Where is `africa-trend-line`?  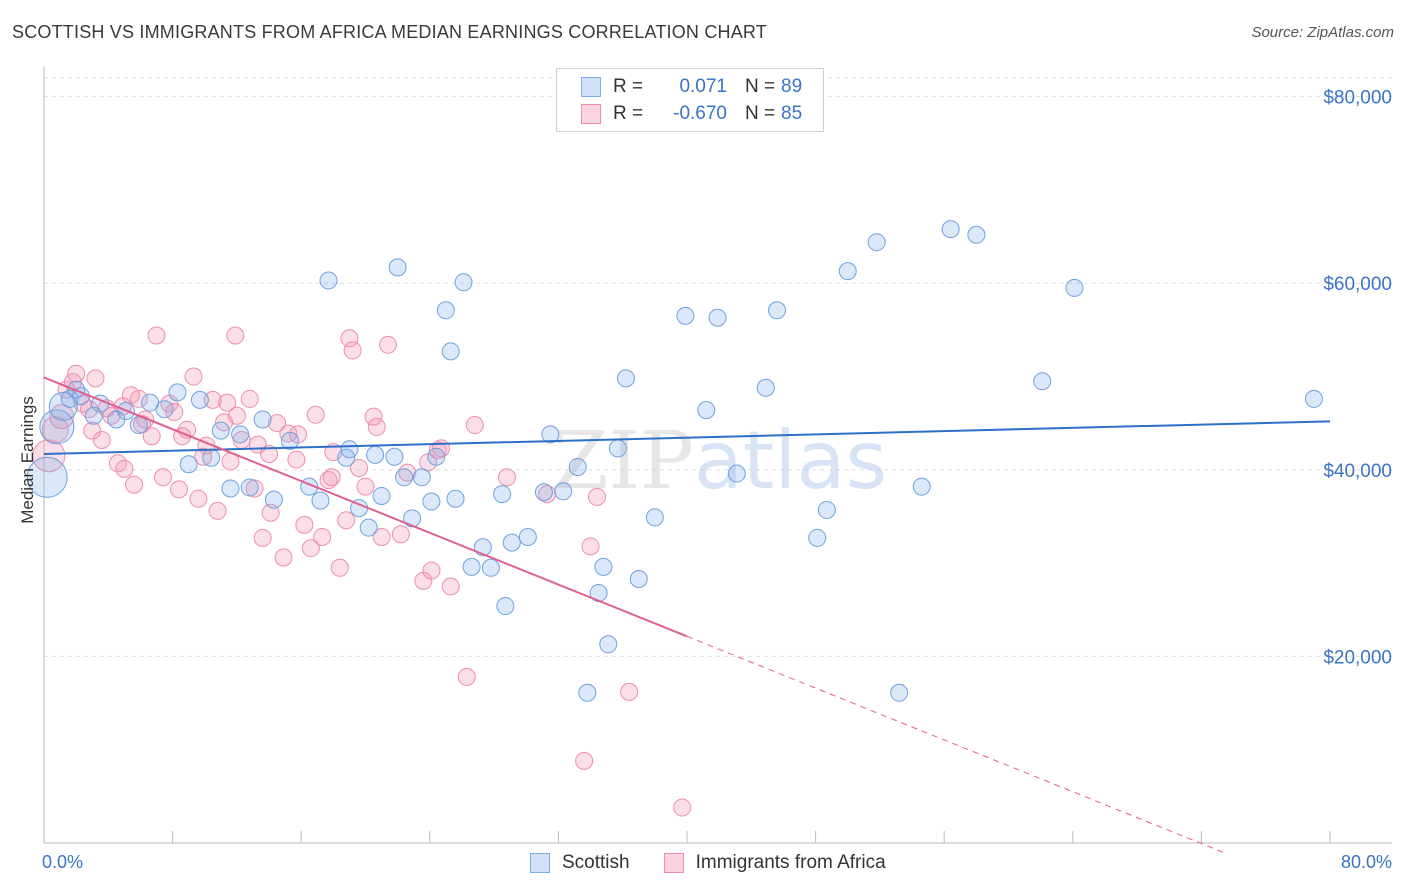
africa-trend-line is located at coordinates (365, 507).